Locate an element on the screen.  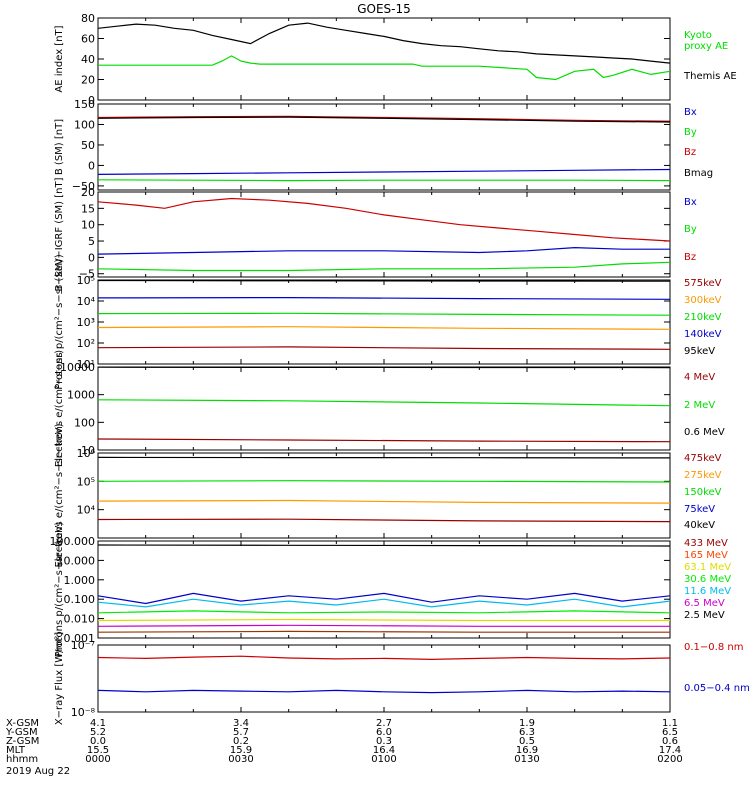
legend-entry: By is located at coordinates (690, 229).